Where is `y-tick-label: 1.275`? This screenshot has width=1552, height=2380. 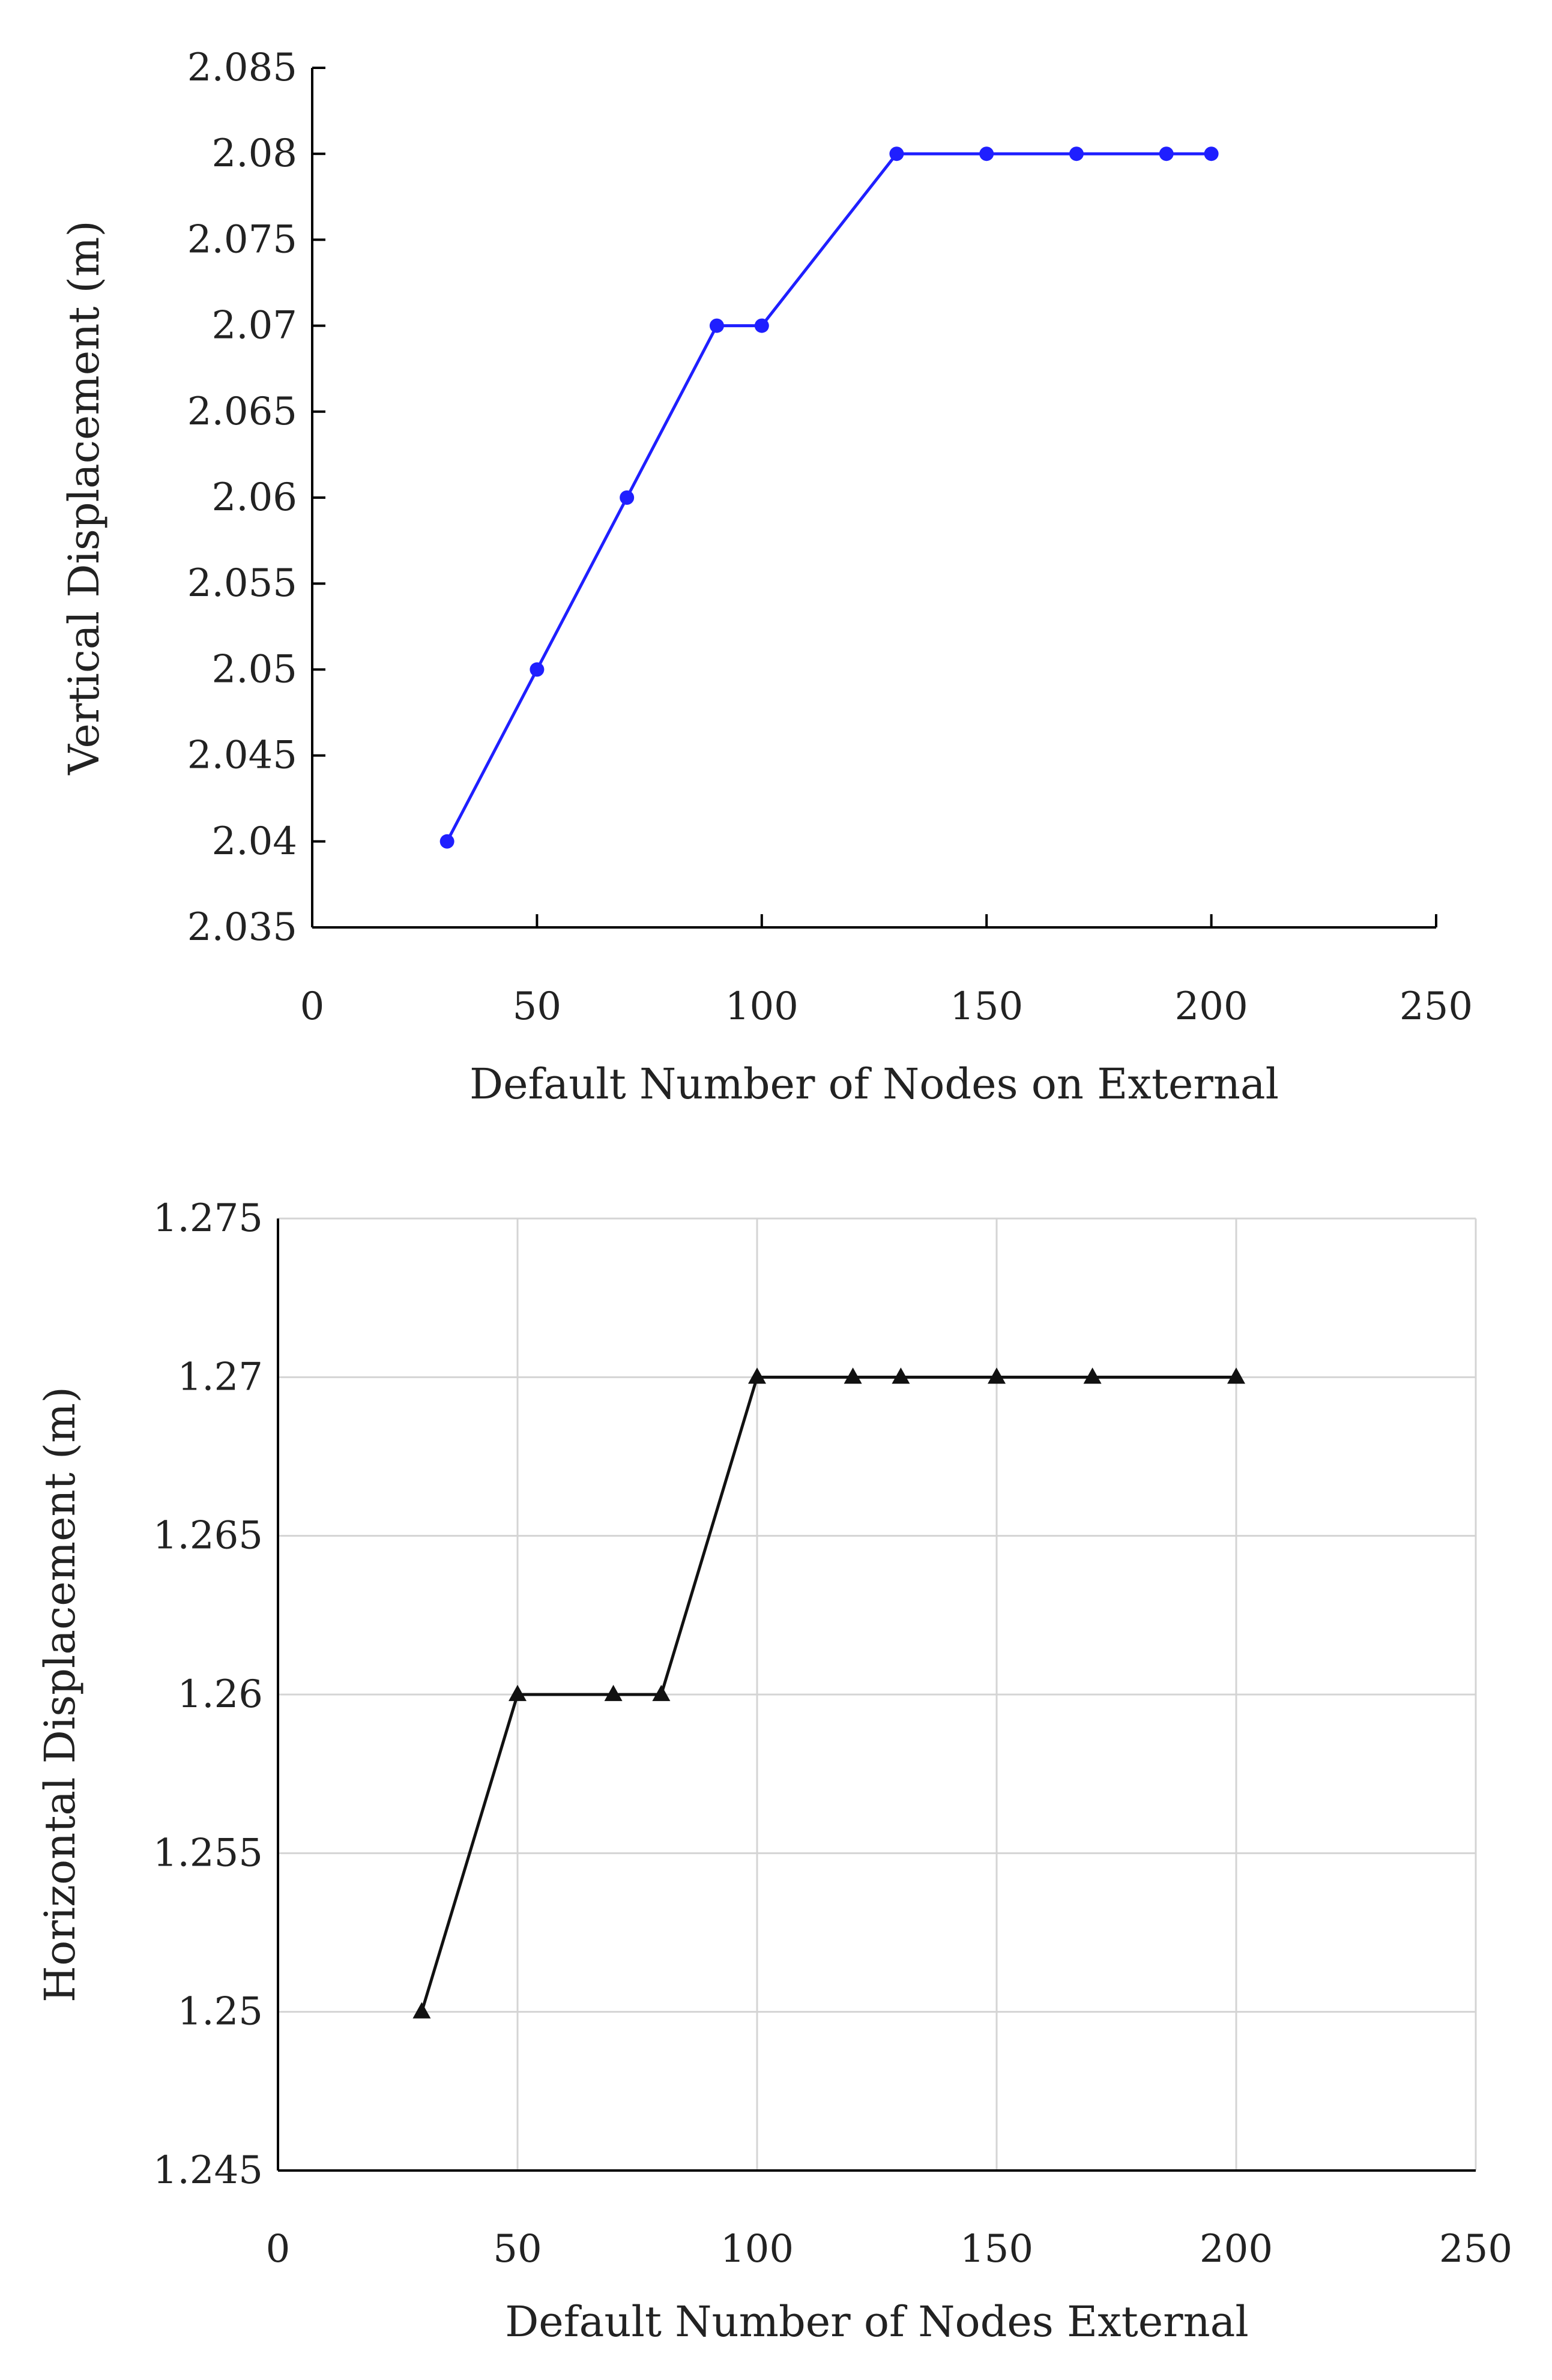 y-tick-label: 1.275 is located at coordinates (208, 1219).